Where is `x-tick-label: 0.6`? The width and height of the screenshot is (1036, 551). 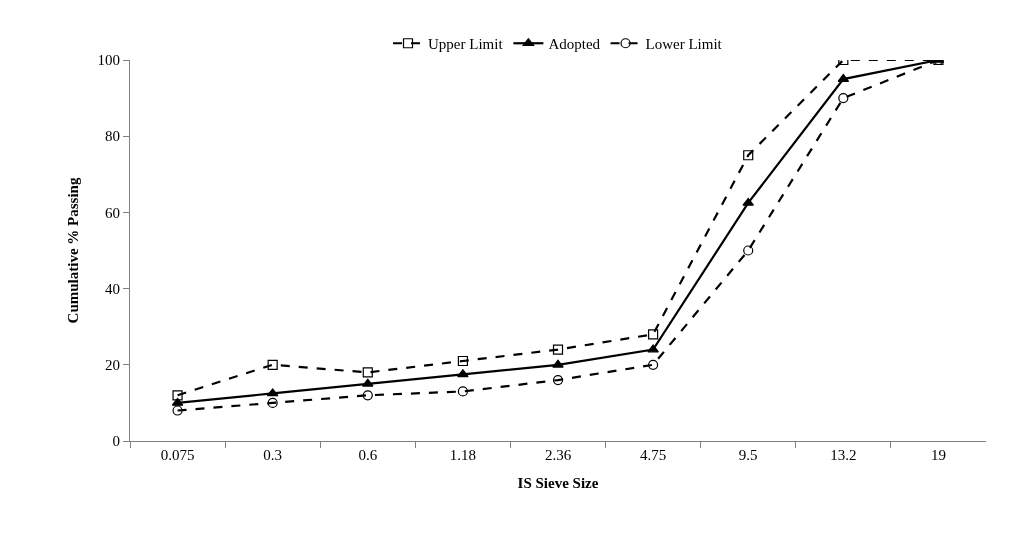
x-tick-label: 0.6 is located at coordinates (368, 455).